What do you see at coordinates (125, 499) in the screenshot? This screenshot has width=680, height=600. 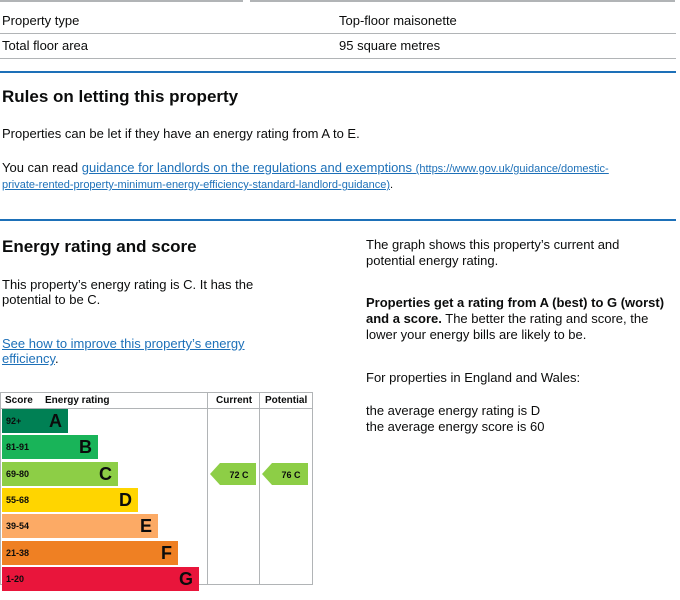 I see `band-letter: D` at bounding box center [125, 499].